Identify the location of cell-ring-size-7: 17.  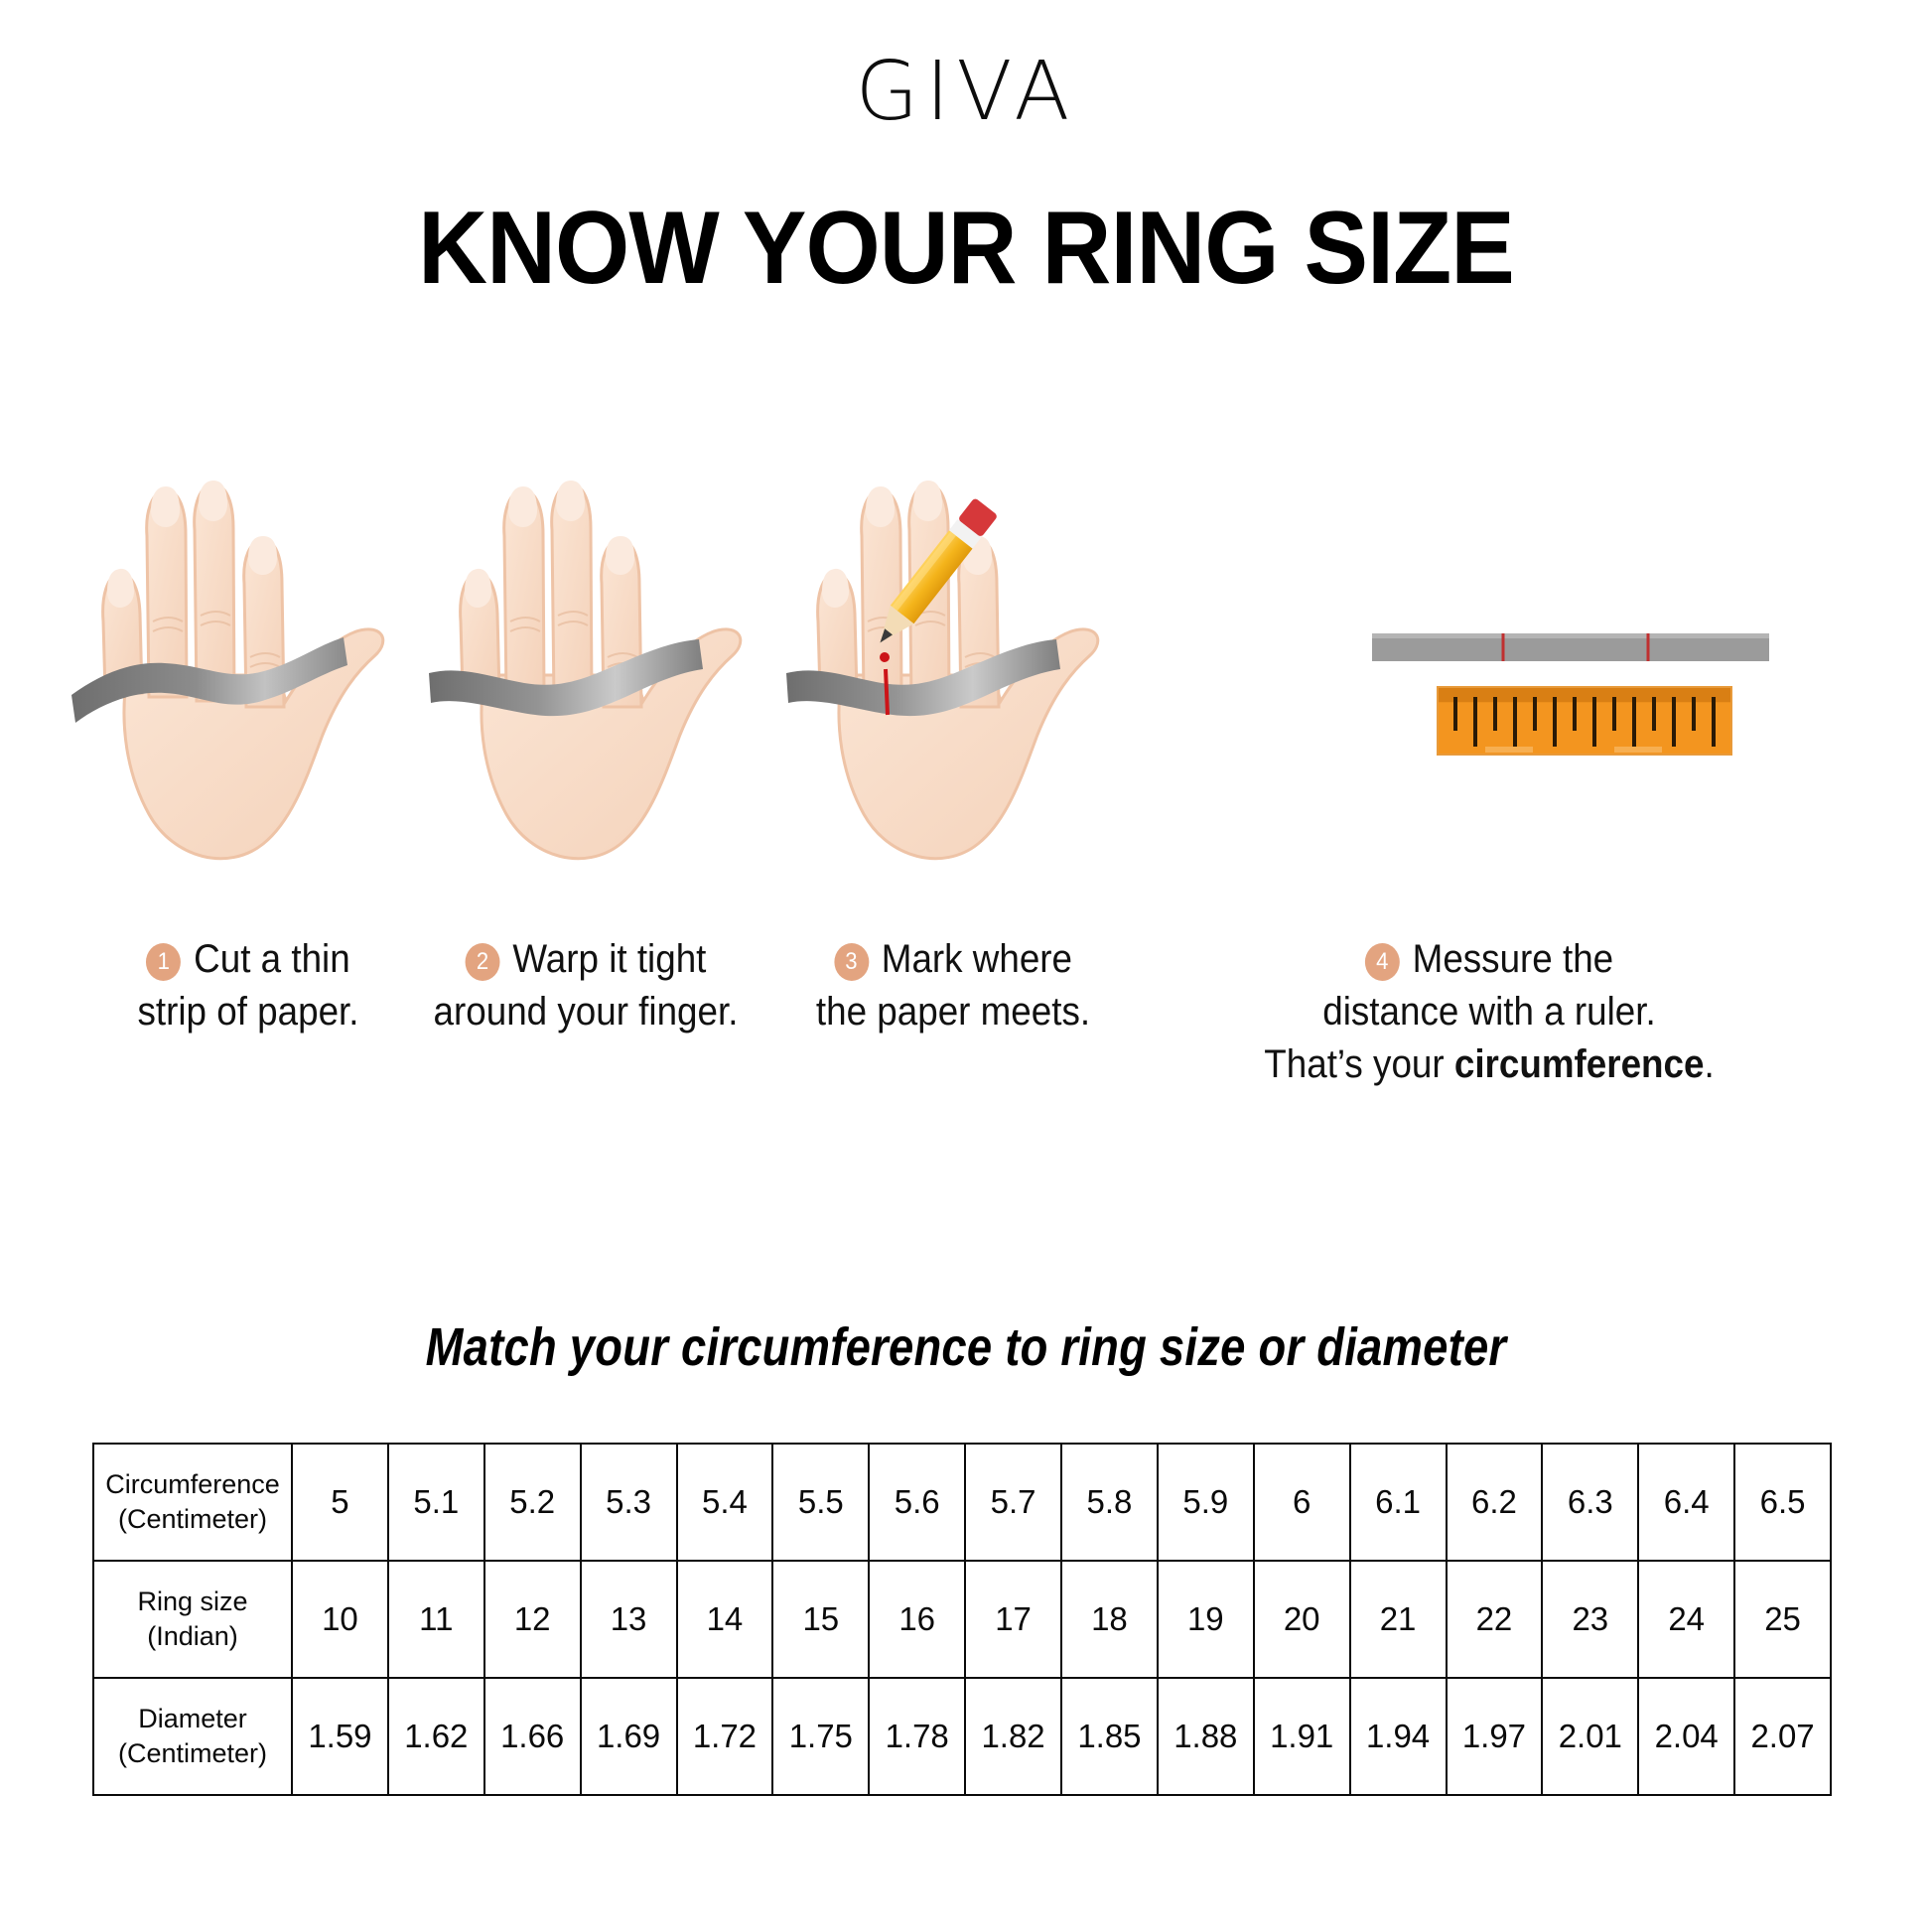
(1013, 1619).